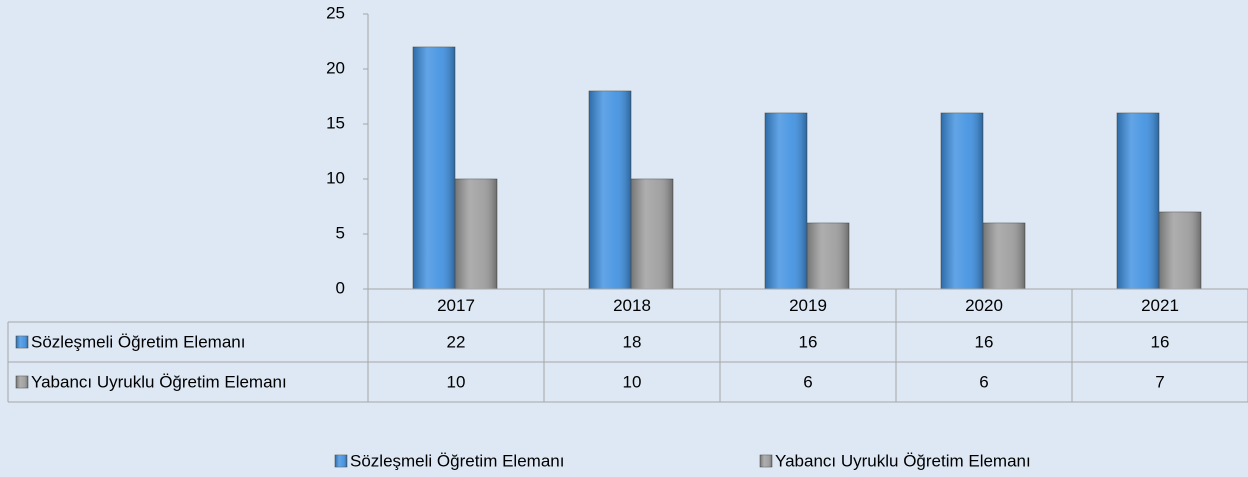 The image size is (1248, 477). What do you see at coordinates (903, 460) in the screenshot?
I see `legend-label: Yabancı Uyruklu Öğretim Elemanı` at bounding box center [903, 460].